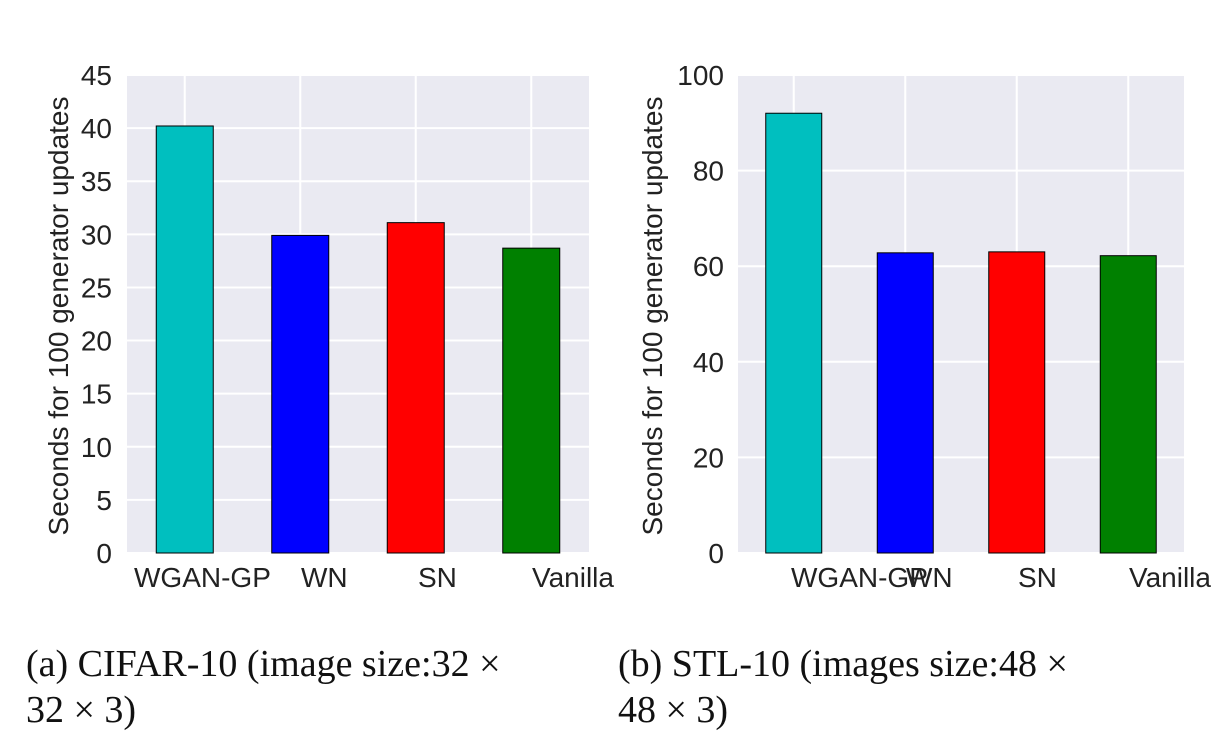 Image resolution: width=1232 pixels, height=748 pixels. I want to click on y-tick-label: 45, so click(96, 75).